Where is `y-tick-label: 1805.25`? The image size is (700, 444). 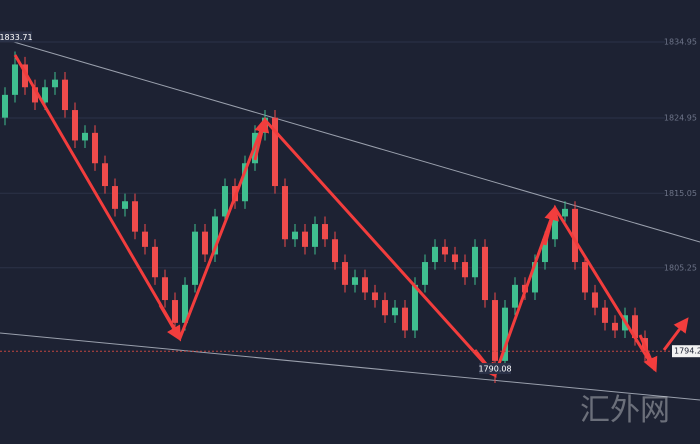 y-tick-label: 1805.25 is located at coordinates (680, 267).